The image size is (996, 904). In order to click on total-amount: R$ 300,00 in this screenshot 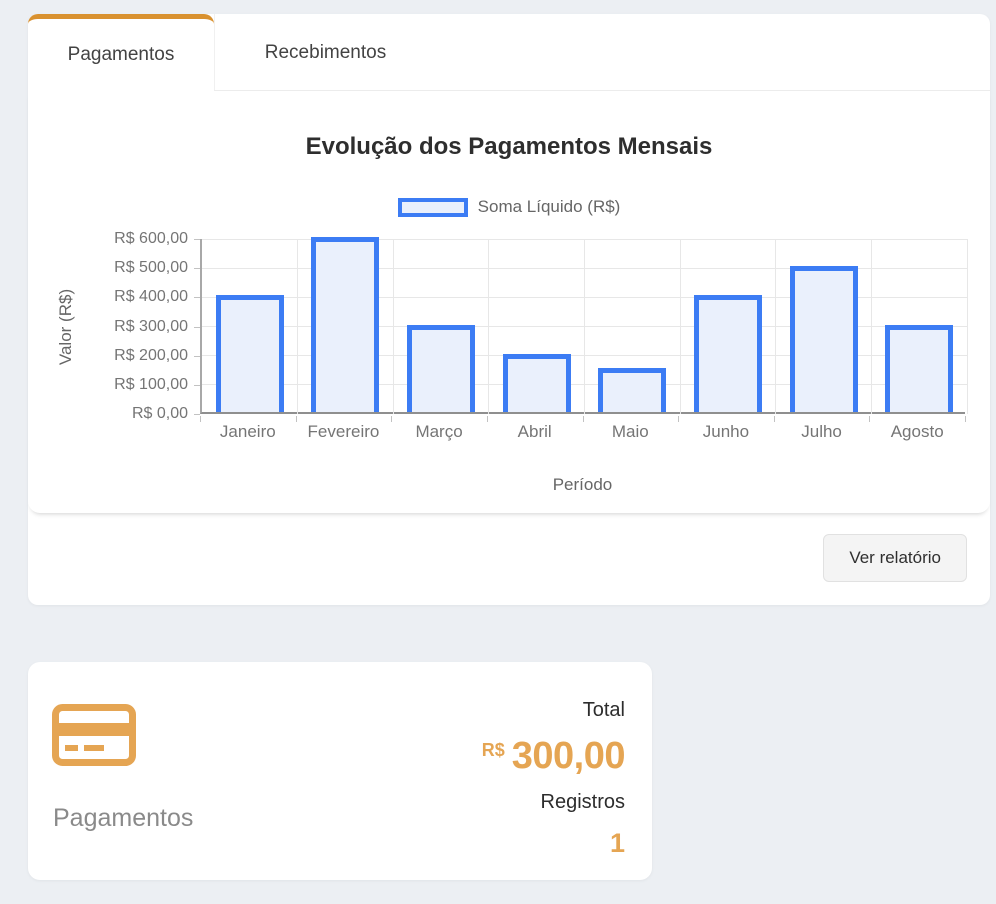, I will do `click(553, 756)`.